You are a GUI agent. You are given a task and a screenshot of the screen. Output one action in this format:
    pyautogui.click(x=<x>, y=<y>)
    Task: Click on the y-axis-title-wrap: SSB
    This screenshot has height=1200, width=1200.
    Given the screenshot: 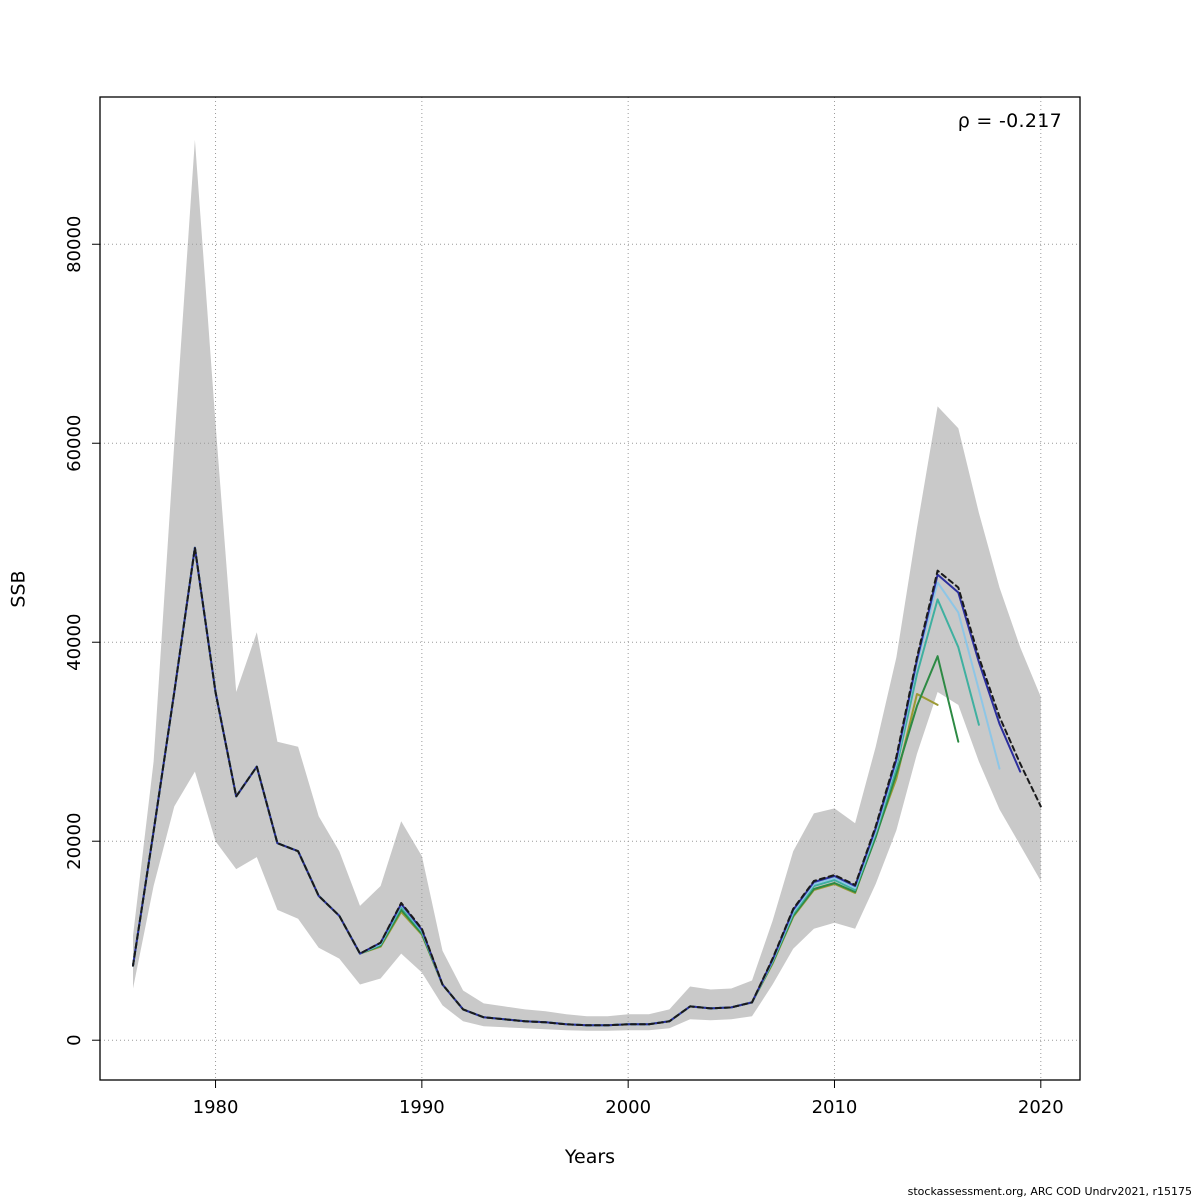 What is the action you would take?
    pyautogui.click(x=19, y=588)
    